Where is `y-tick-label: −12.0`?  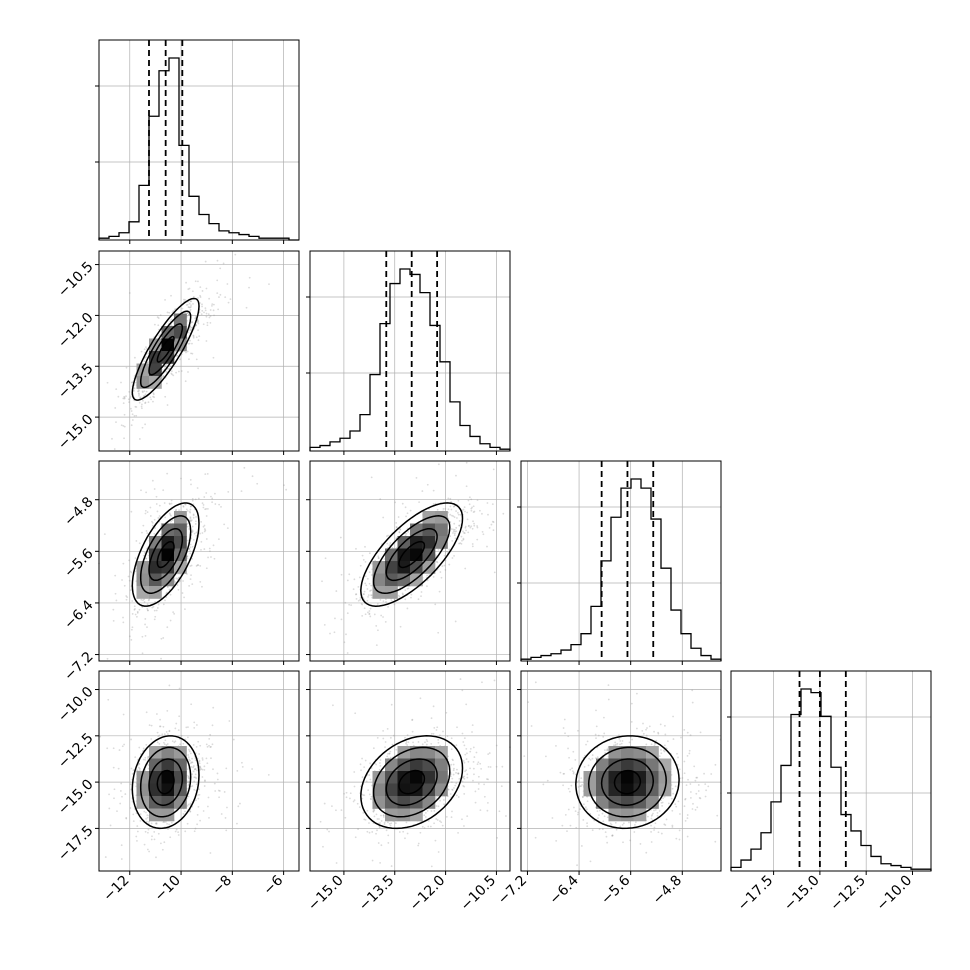
y-tick-label: −12.0 is located at coordinates (76, 331).